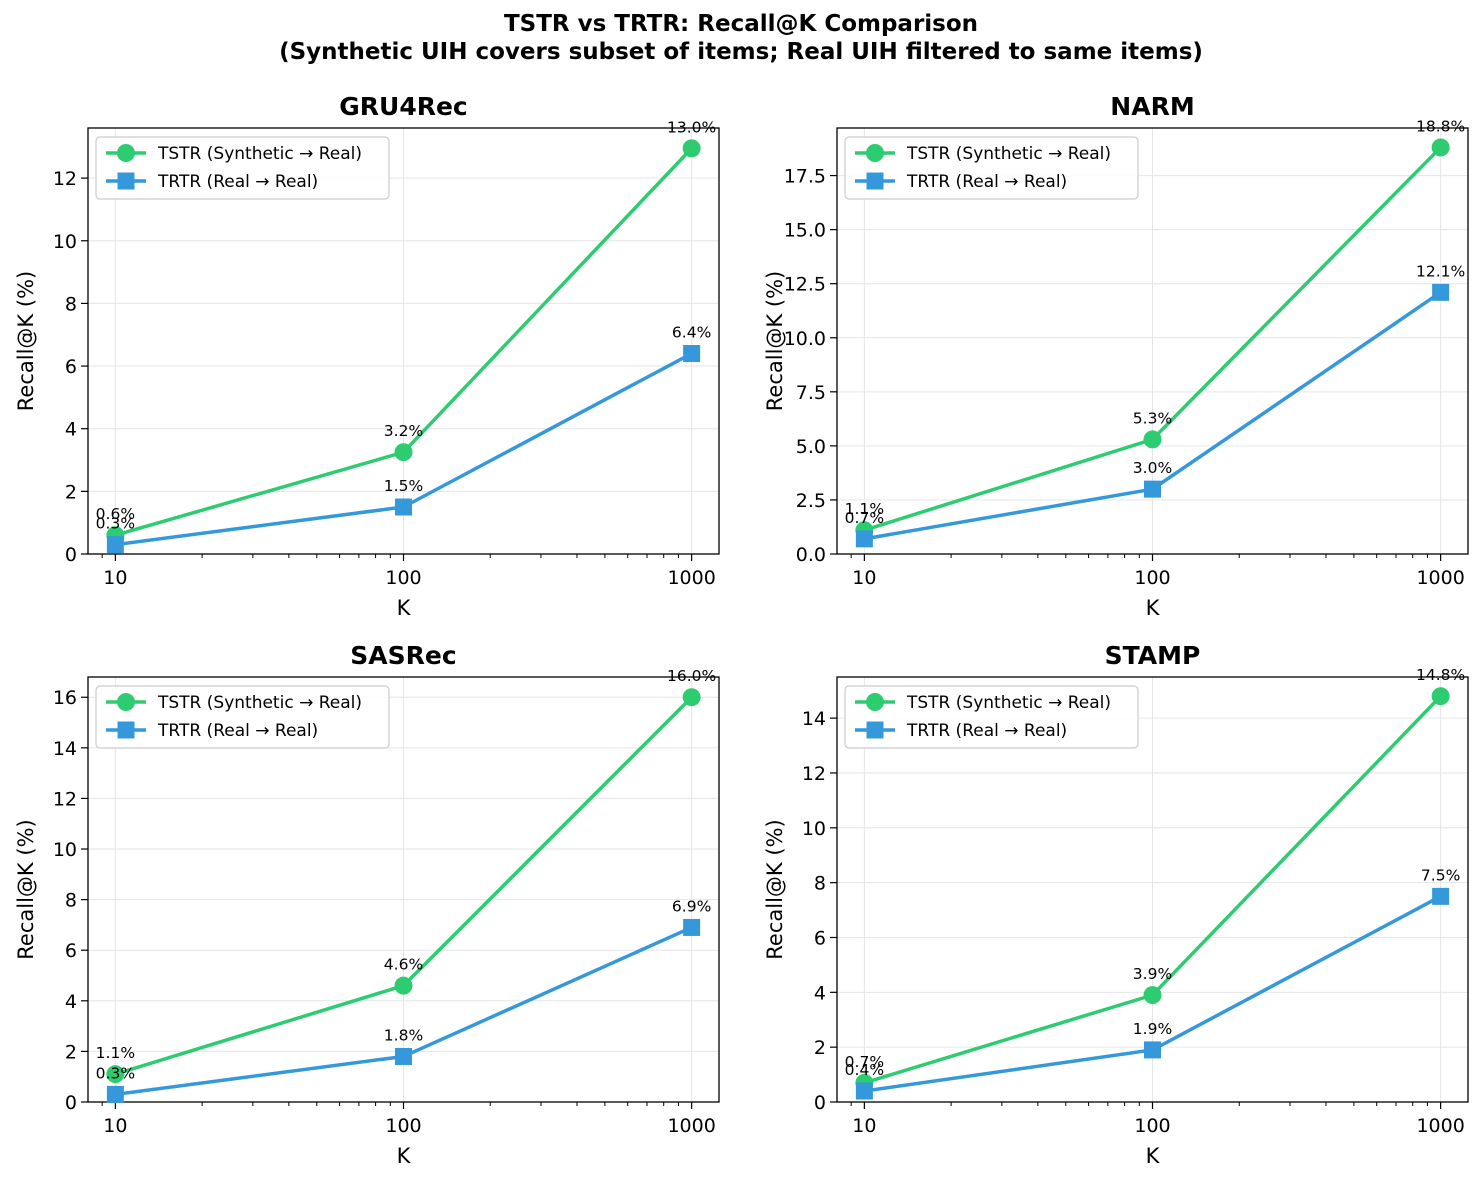 The width and height of the screenshot is (1482, 1183). I want to click on data-label: 6.9%, so click(691, 906).